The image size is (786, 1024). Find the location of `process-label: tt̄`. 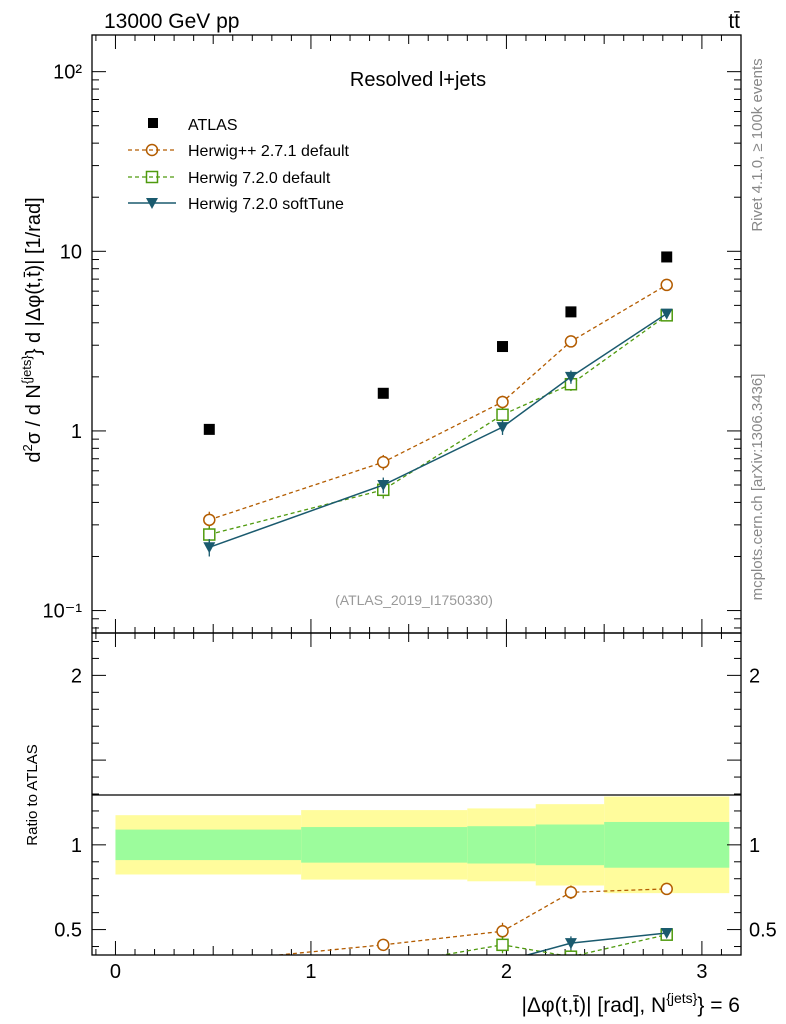

process-label: tt̄ is located at coordinates (734, 21).